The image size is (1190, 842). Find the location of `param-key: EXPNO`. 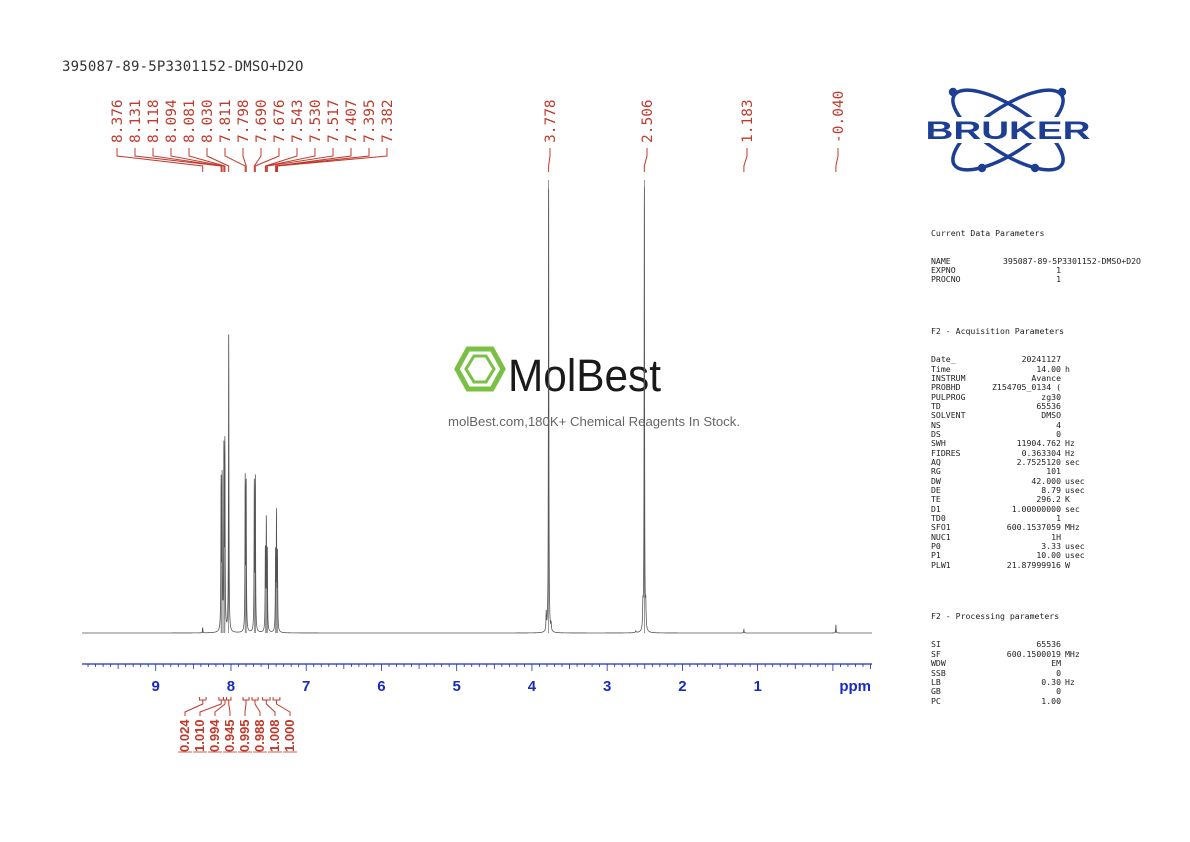

param-key: EXPNO is located at coordinates (943, 270).